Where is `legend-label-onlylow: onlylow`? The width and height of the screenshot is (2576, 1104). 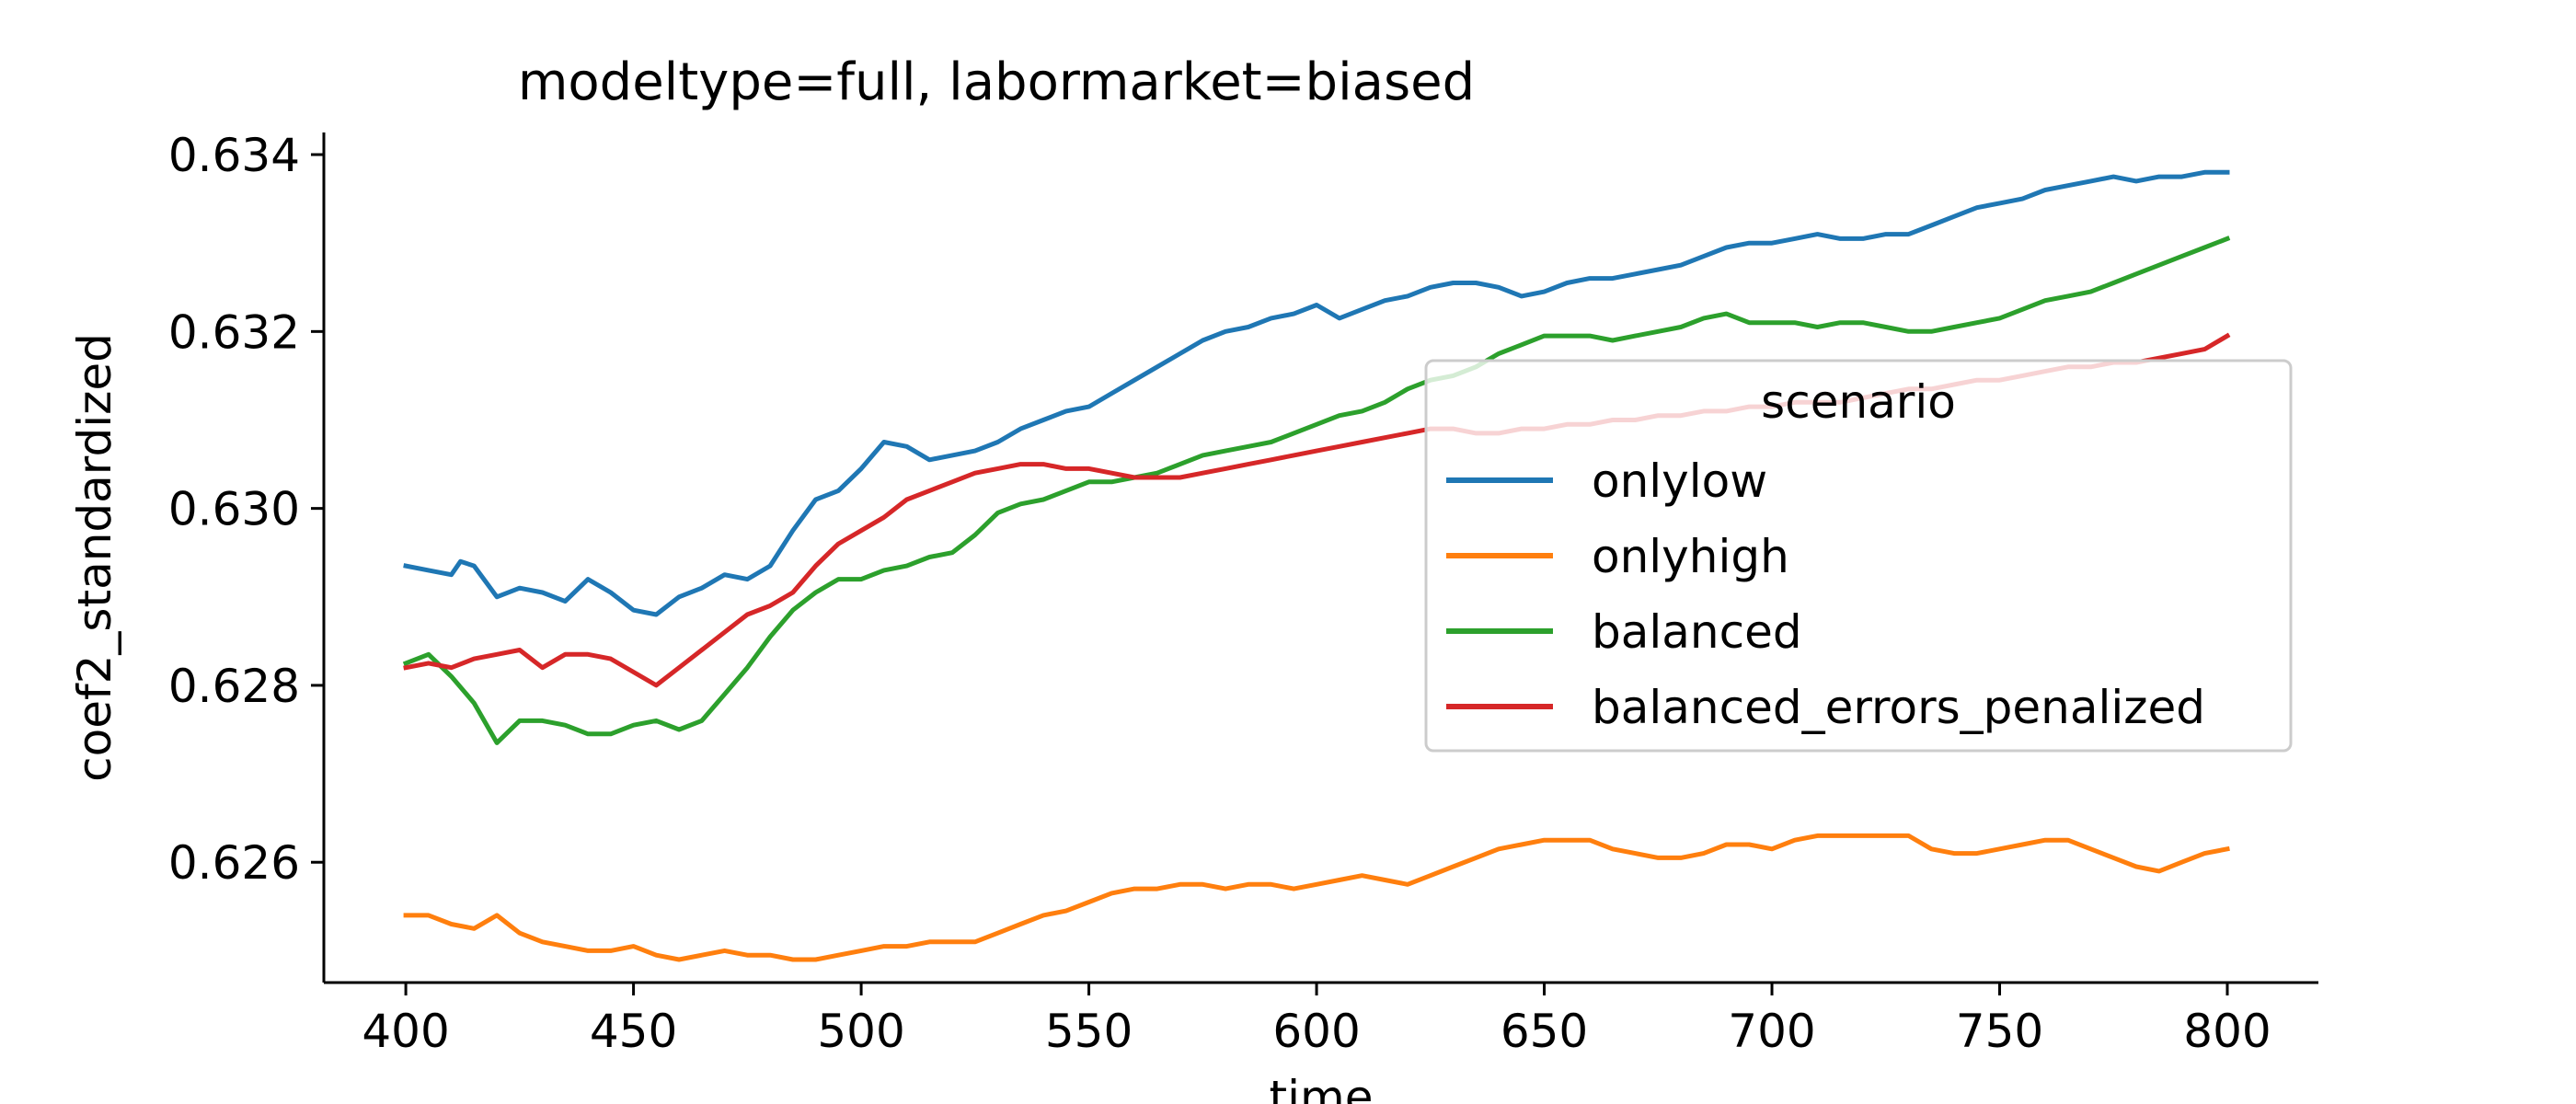
legend-label-onlylow: onlylow is located at coordinates (1679, 481).